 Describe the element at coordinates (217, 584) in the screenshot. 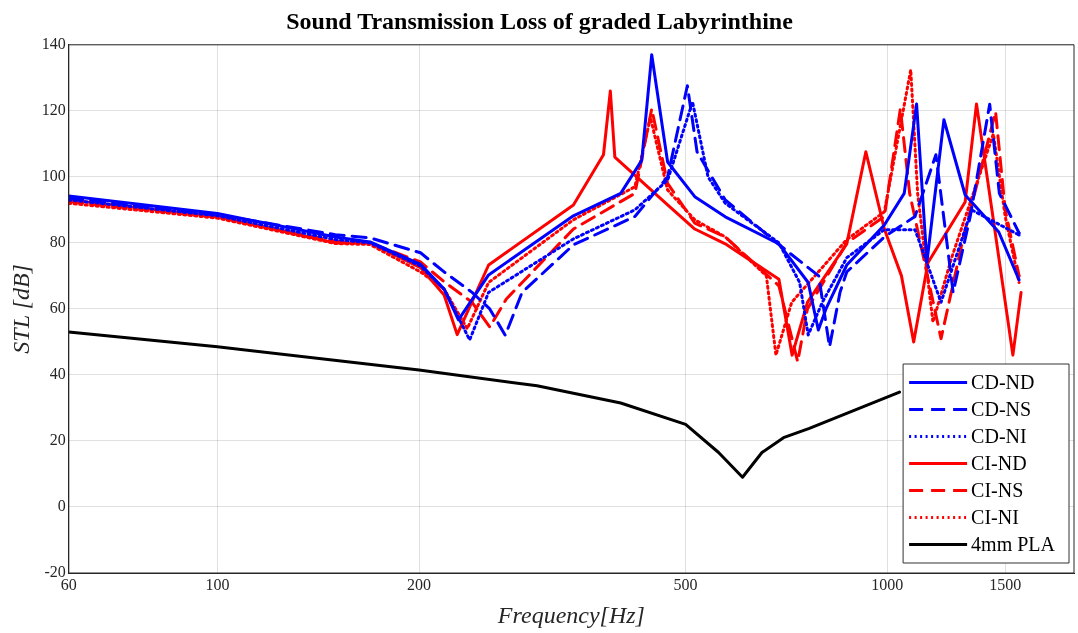

I see `x-tick-label: 100` at that location.